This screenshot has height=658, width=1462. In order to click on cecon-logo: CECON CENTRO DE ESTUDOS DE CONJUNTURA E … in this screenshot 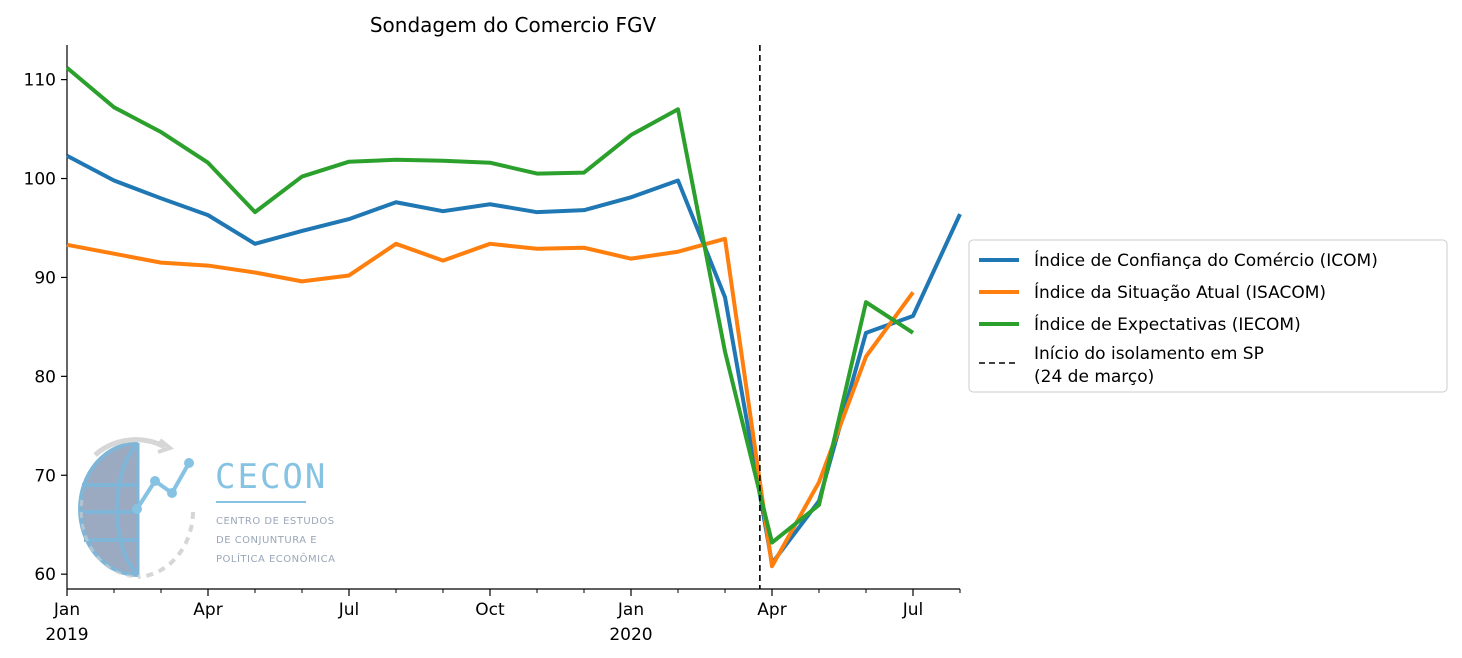, I will do `click(206, 508)`.